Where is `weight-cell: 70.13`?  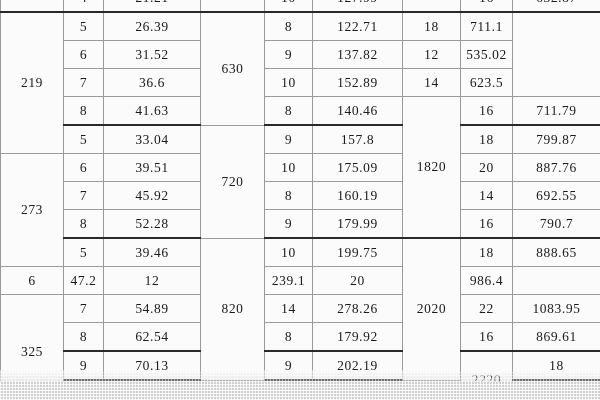
weight-cell: 70.13 is located at coordinates (152, 365).